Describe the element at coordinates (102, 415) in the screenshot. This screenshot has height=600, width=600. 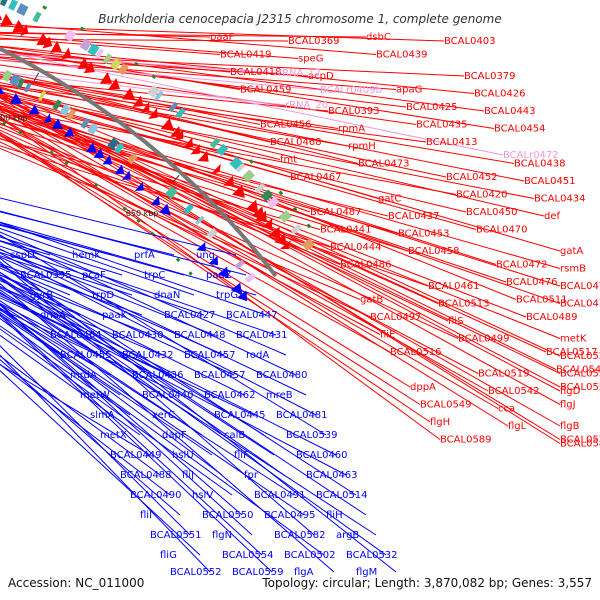
I see `gene-label: slmA` at that location.